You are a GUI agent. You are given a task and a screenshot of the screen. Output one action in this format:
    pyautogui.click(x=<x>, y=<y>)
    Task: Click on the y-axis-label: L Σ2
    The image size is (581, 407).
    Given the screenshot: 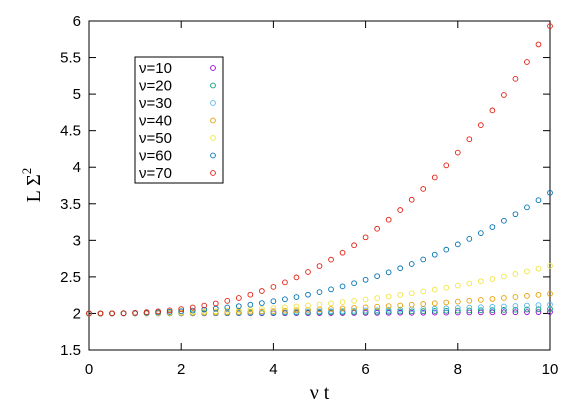 What is the action you would take?
    pyautogui.click(x=32, y=185)
    